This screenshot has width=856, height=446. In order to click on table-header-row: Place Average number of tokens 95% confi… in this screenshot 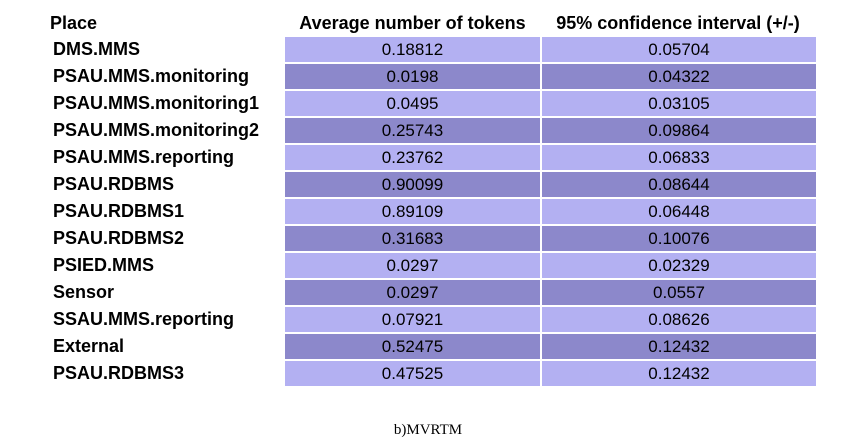, I will do `click(433, 23)`.